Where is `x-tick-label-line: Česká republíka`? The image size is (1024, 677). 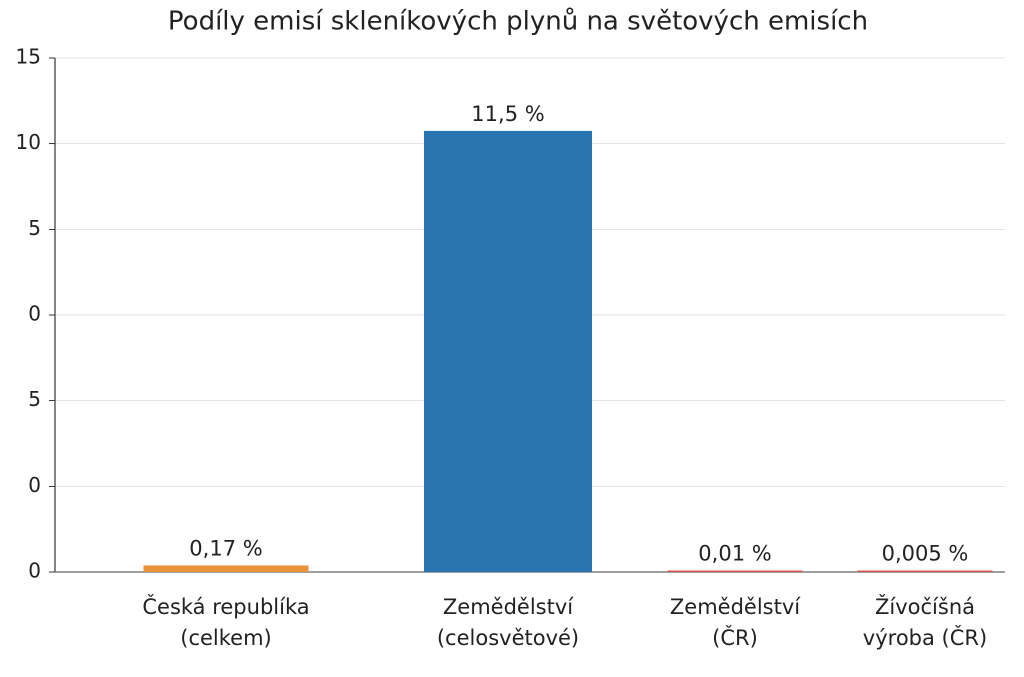
x-tick-label-line: Česká republíka is located at coordinates (225, 606).